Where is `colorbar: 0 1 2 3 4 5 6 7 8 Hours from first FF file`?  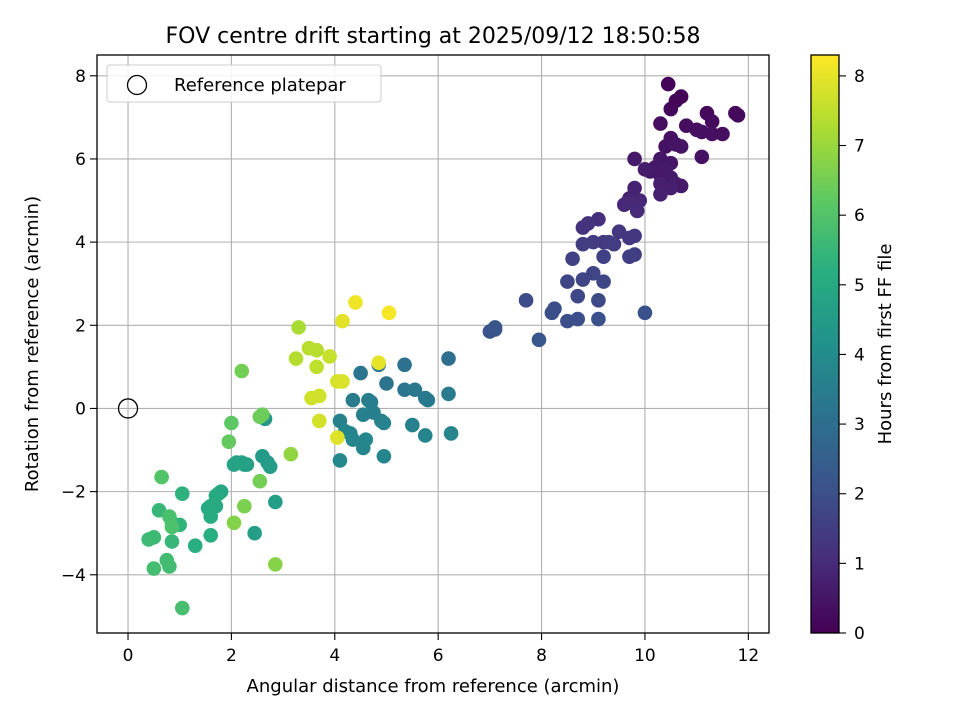
colorbar: 0 1 2 3 4 5 6 7 8 Hours from first FF file is located at coordinates (853, 349).